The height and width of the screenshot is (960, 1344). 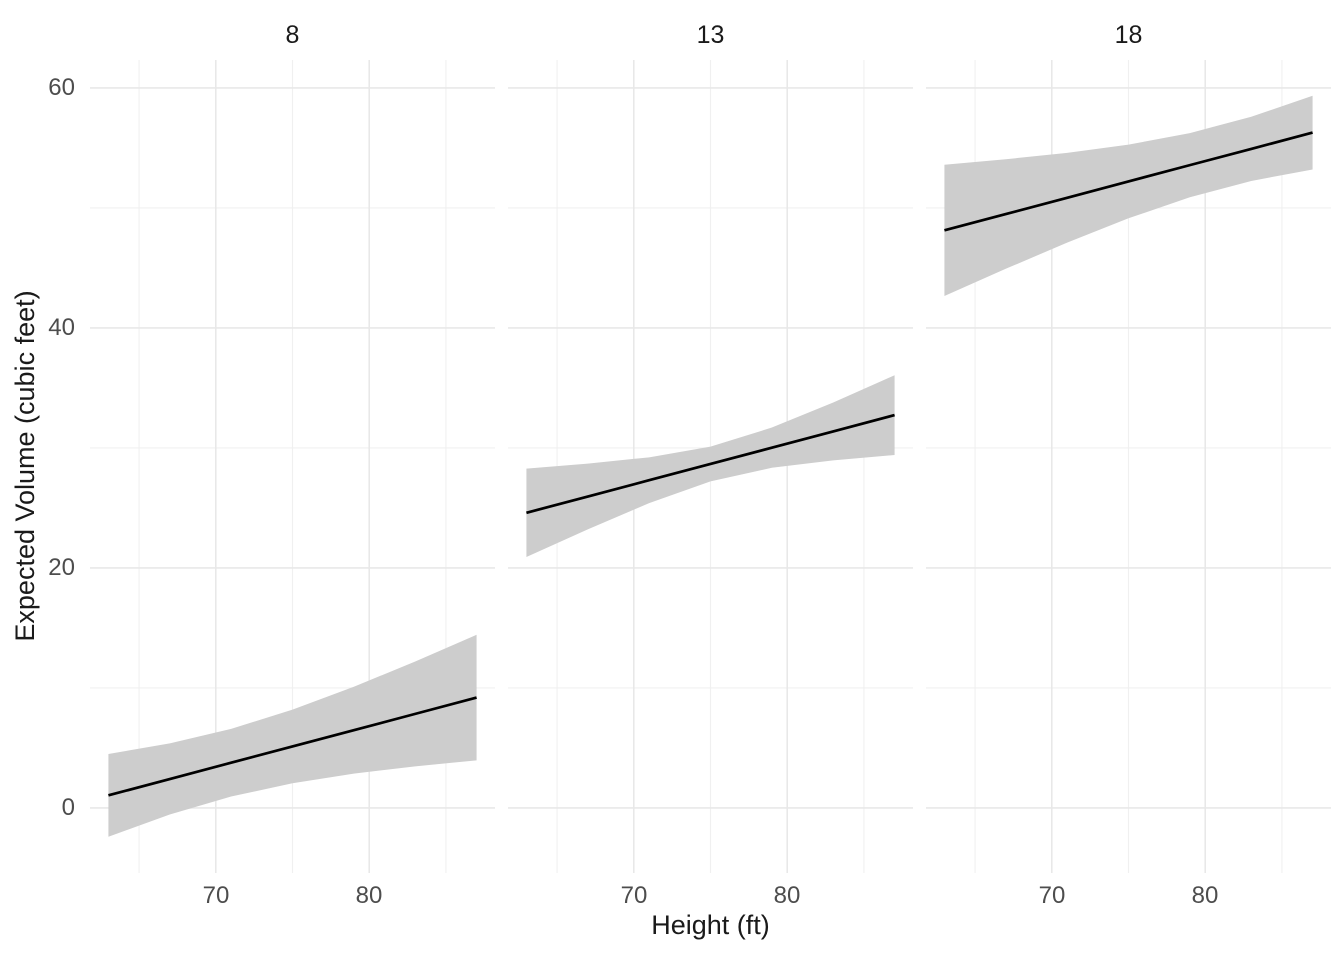 I want to click on x-tick-label-p1-70: 70, so click(x=216, y=895).